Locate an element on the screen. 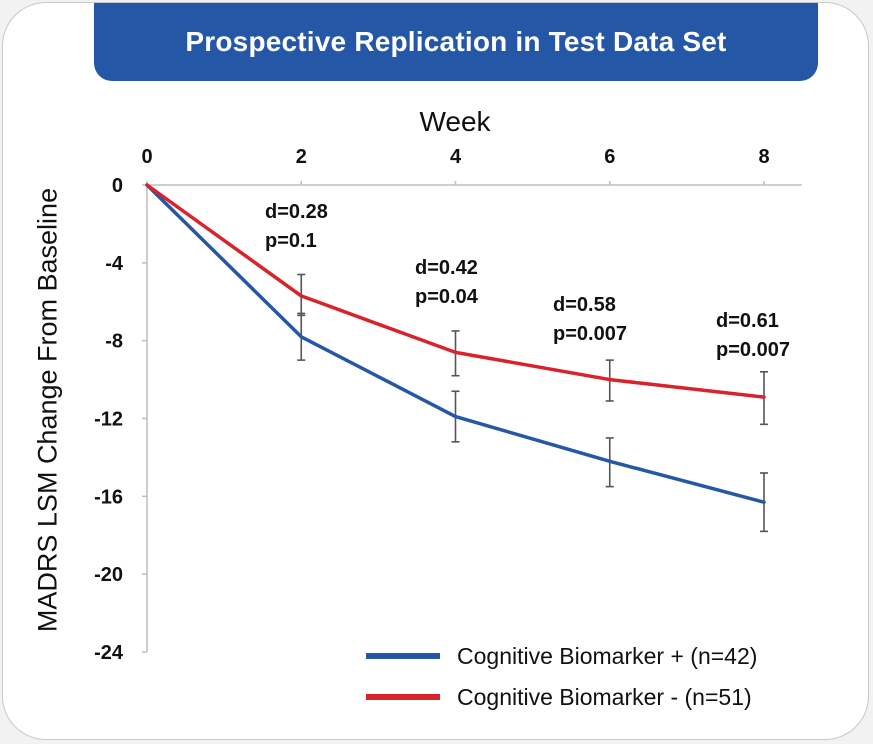  chart-title: Prospective Replication in Test Data Set is located at coordinates (456, 41).